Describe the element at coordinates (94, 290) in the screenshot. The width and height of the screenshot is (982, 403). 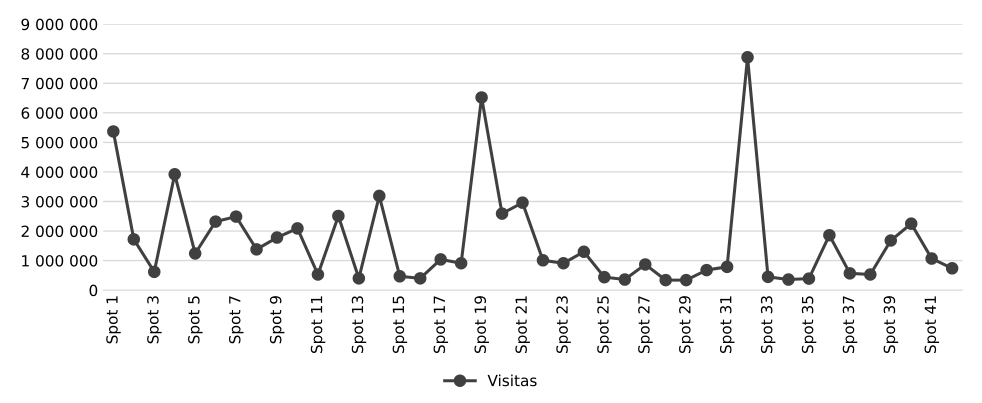
I see `y-tick-label: 0` at that location.